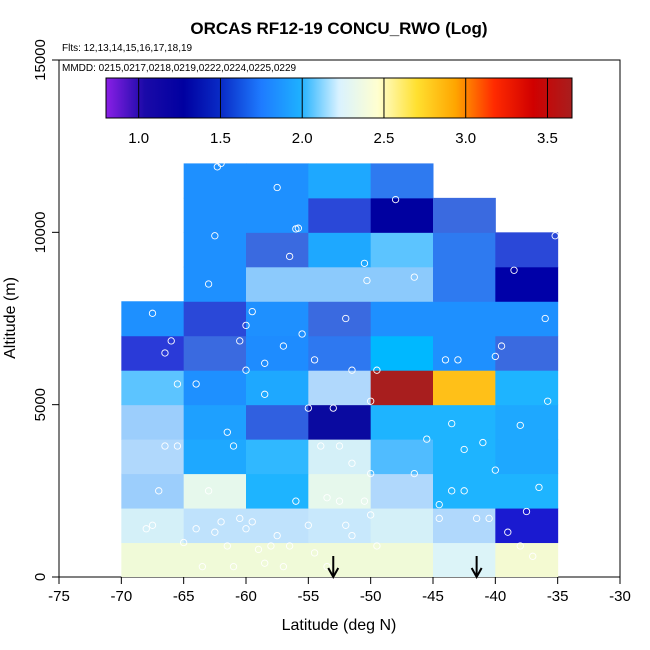 The width and height of the screenshot is (650, 650). What do you see at coordinates (220, 138) in the screenshot?
I see `colorbar-tick-label: 1.5` at bounding box center [220, 138].